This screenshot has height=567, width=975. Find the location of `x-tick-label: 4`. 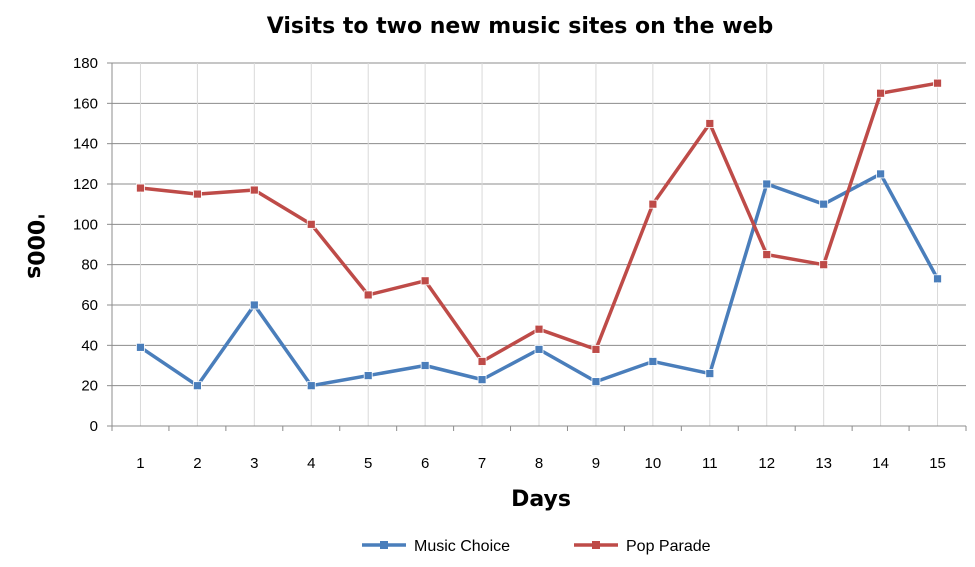

x-tick-label: 4 is located at coordinates (311, 463).